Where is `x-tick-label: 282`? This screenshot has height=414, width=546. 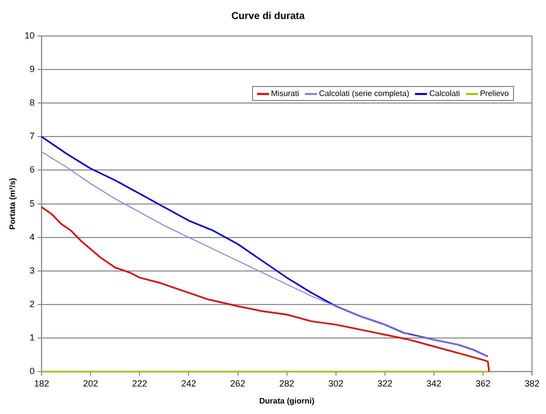
x-tick-label: 282 is located at coordinates (286, 383).